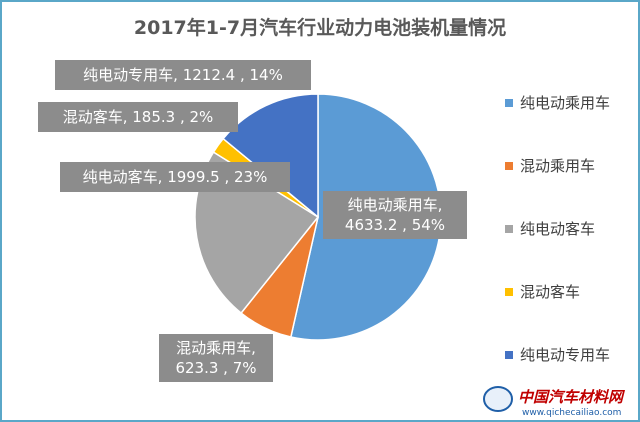 Image resolution: width=640 pixels, height=422 pixels. What do you see at coordinates (395, 225) in the screenshot?
I see `data-label-text: 4633.2 , 54%` at bounding box center [395, 225].